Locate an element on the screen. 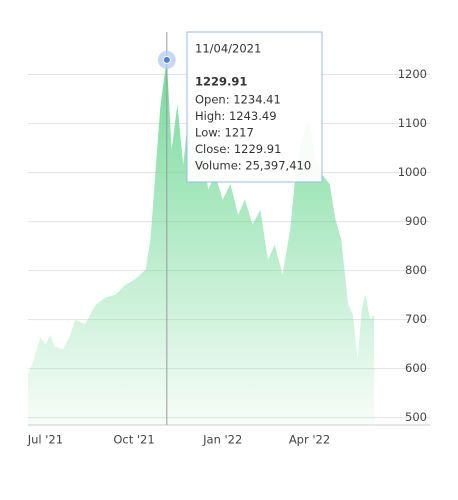 This screenshot has width=458, height=500. y-tick-label: 900 is located at coordinates (416, 221).